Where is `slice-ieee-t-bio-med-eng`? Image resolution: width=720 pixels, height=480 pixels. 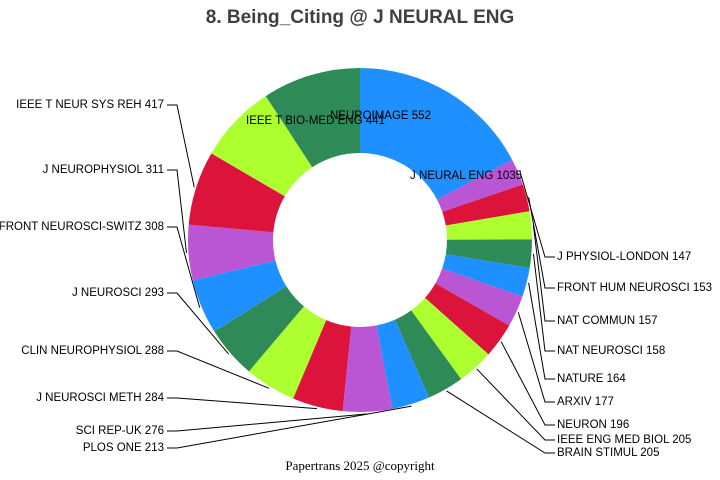 slice-ieee-t-bio-med-eng is located at coordinates (262, 146).